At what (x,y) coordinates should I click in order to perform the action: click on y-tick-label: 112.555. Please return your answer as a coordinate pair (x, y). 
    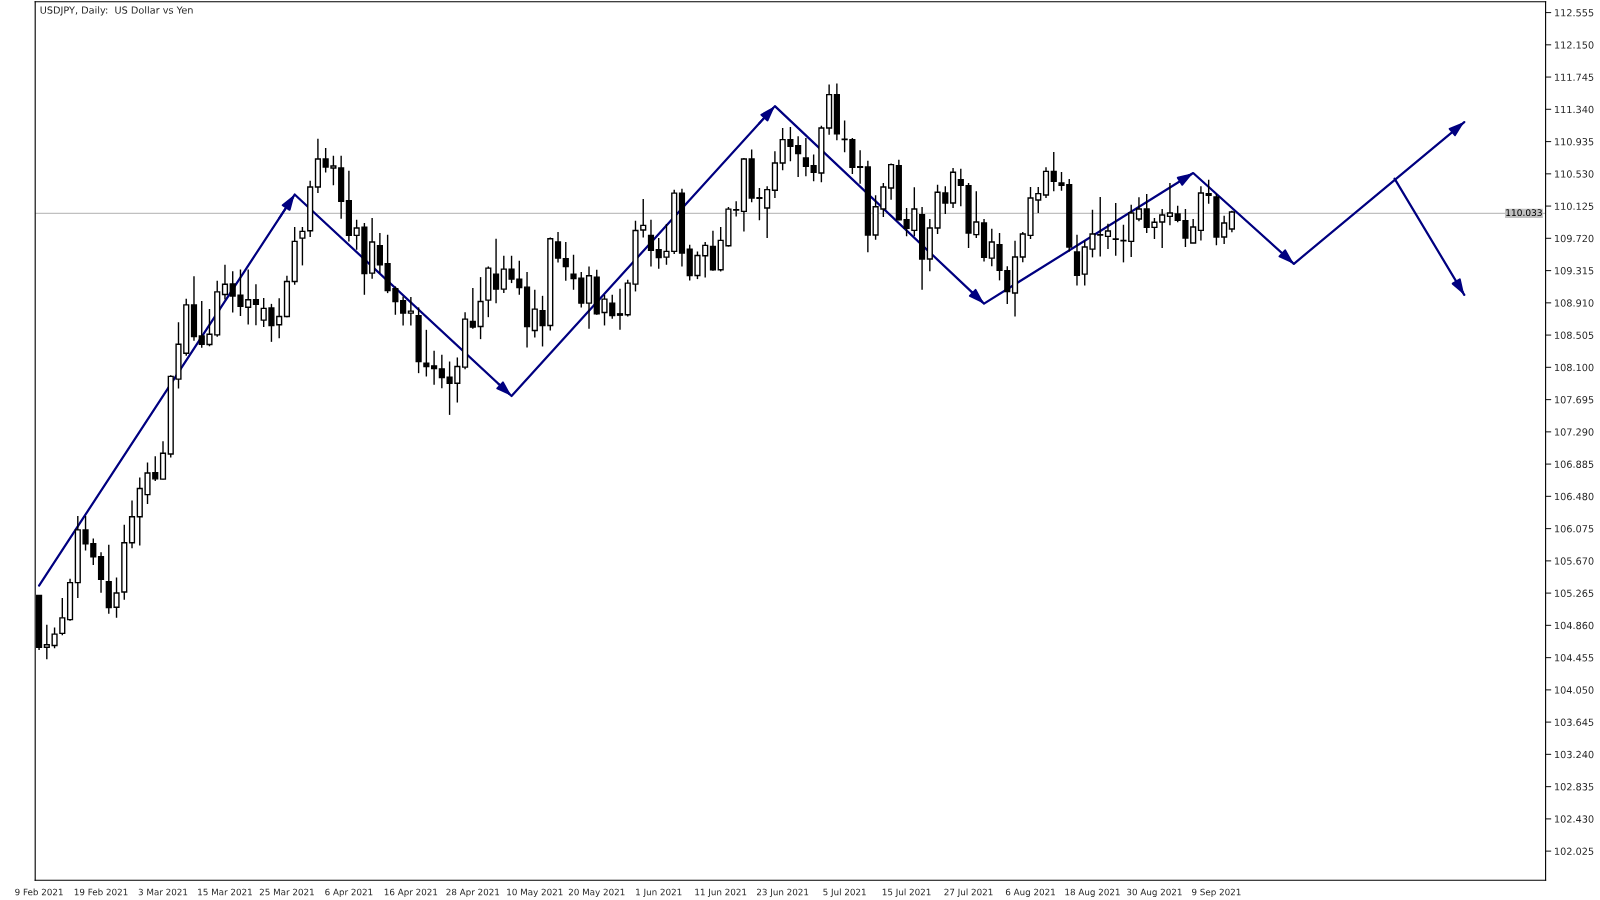
    Looking at the image, I should click on (1574, 13).